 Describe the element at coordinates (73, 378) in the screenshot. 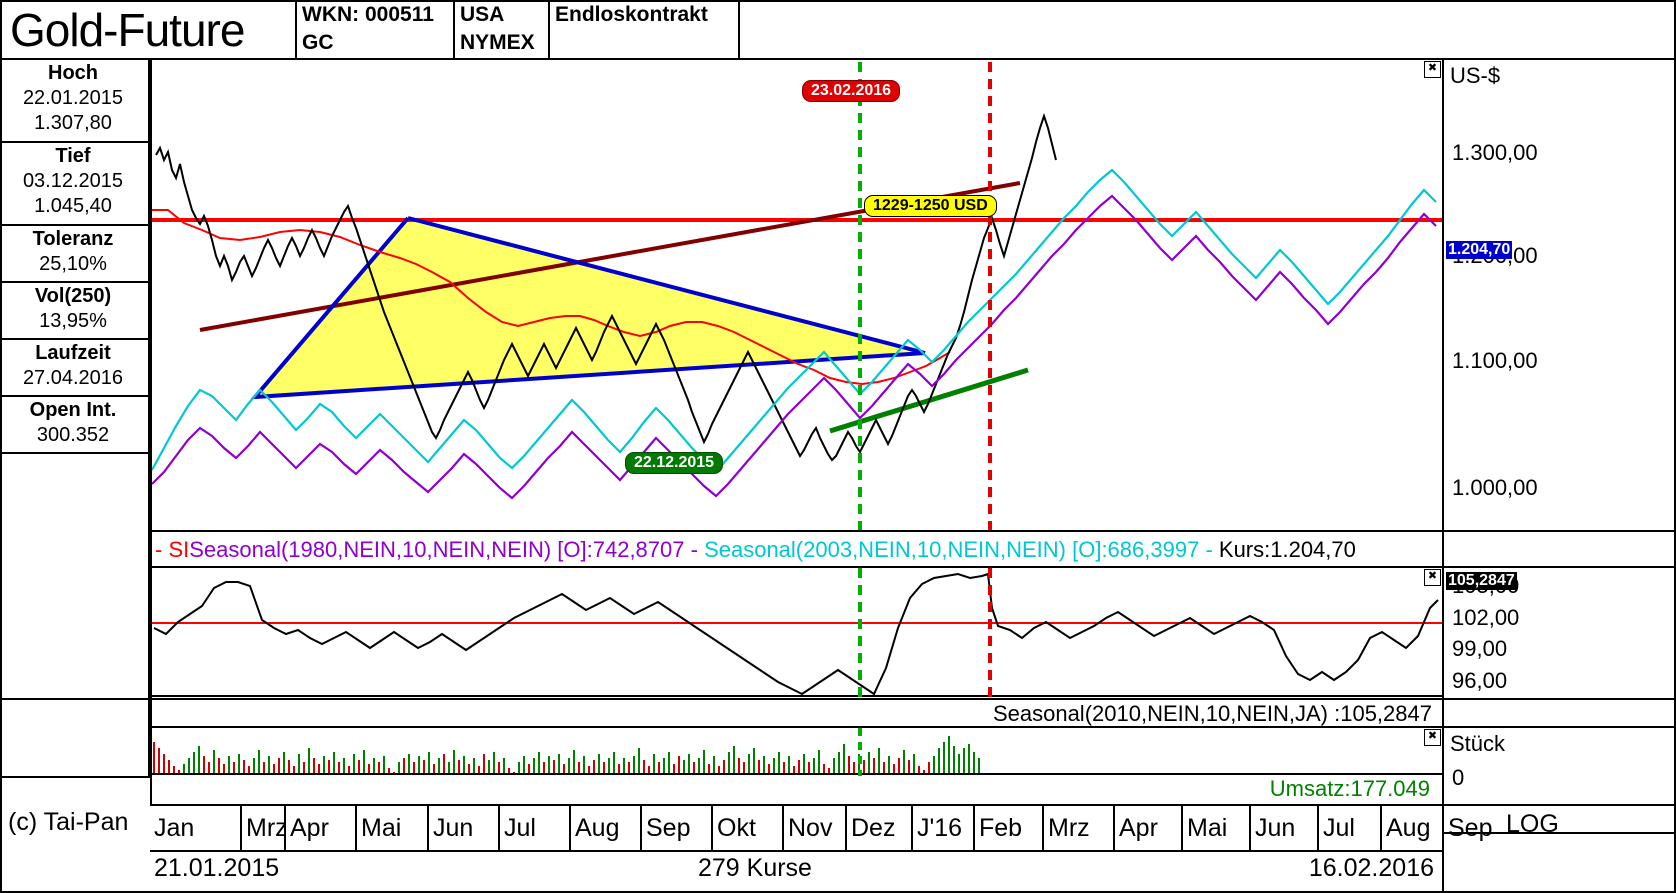

I see `info-value-1: 27.04.2016` at that location.